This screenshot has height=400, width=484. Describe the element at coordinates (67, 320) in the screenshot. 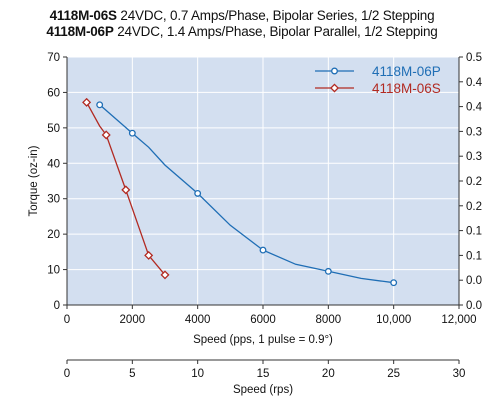

I see `x-tick-label: 0` at that location.